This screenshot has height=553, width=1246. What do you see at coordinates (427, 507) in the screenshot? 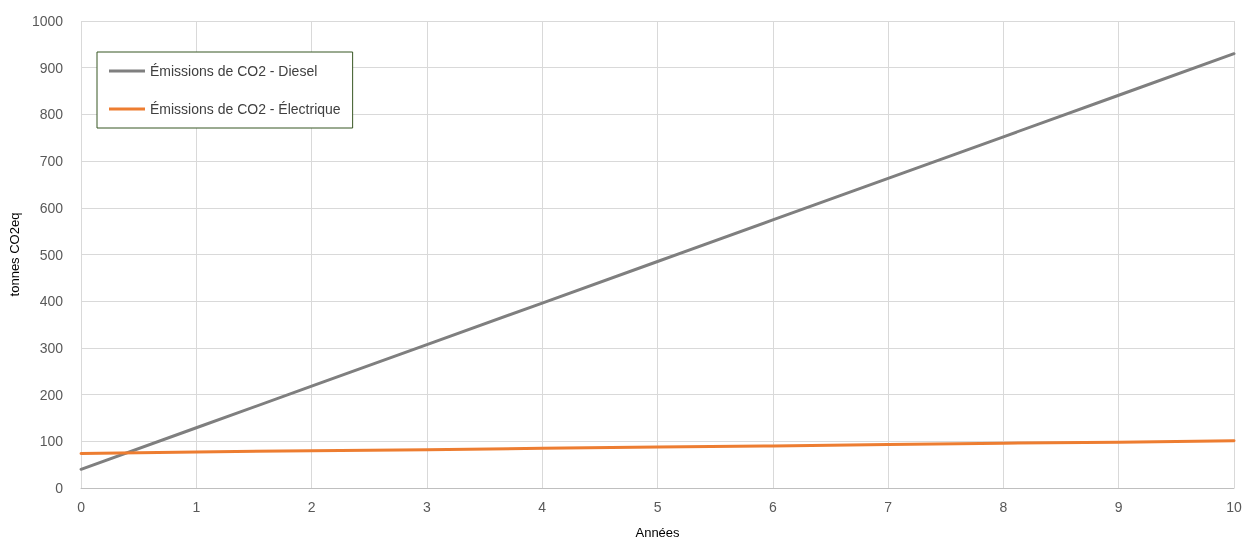
I see `x-tick-label: 3` at bounding box center [427, 507].